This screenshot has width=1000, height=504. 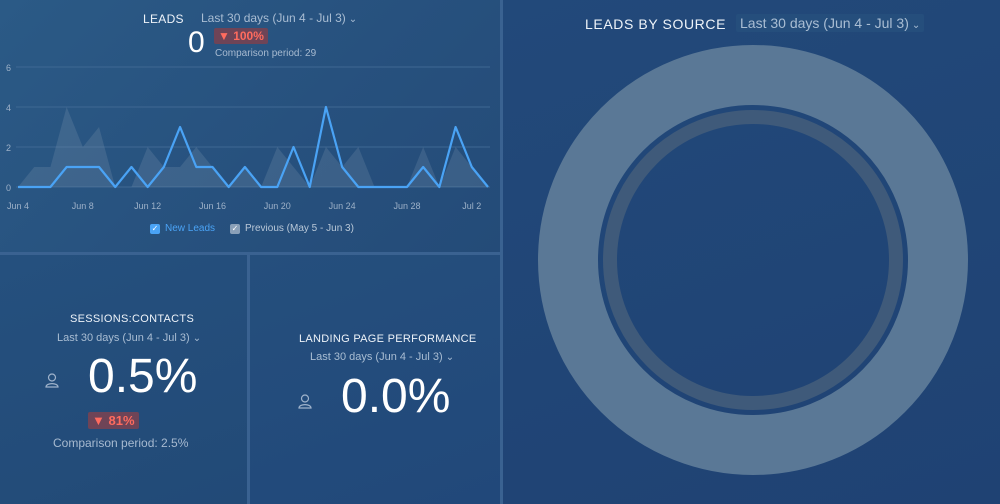 What do you see at coordinates (266, 53) in the screenshot?
I see `comparison-text: Comparison period: 29` at bounding box center [266, 53].